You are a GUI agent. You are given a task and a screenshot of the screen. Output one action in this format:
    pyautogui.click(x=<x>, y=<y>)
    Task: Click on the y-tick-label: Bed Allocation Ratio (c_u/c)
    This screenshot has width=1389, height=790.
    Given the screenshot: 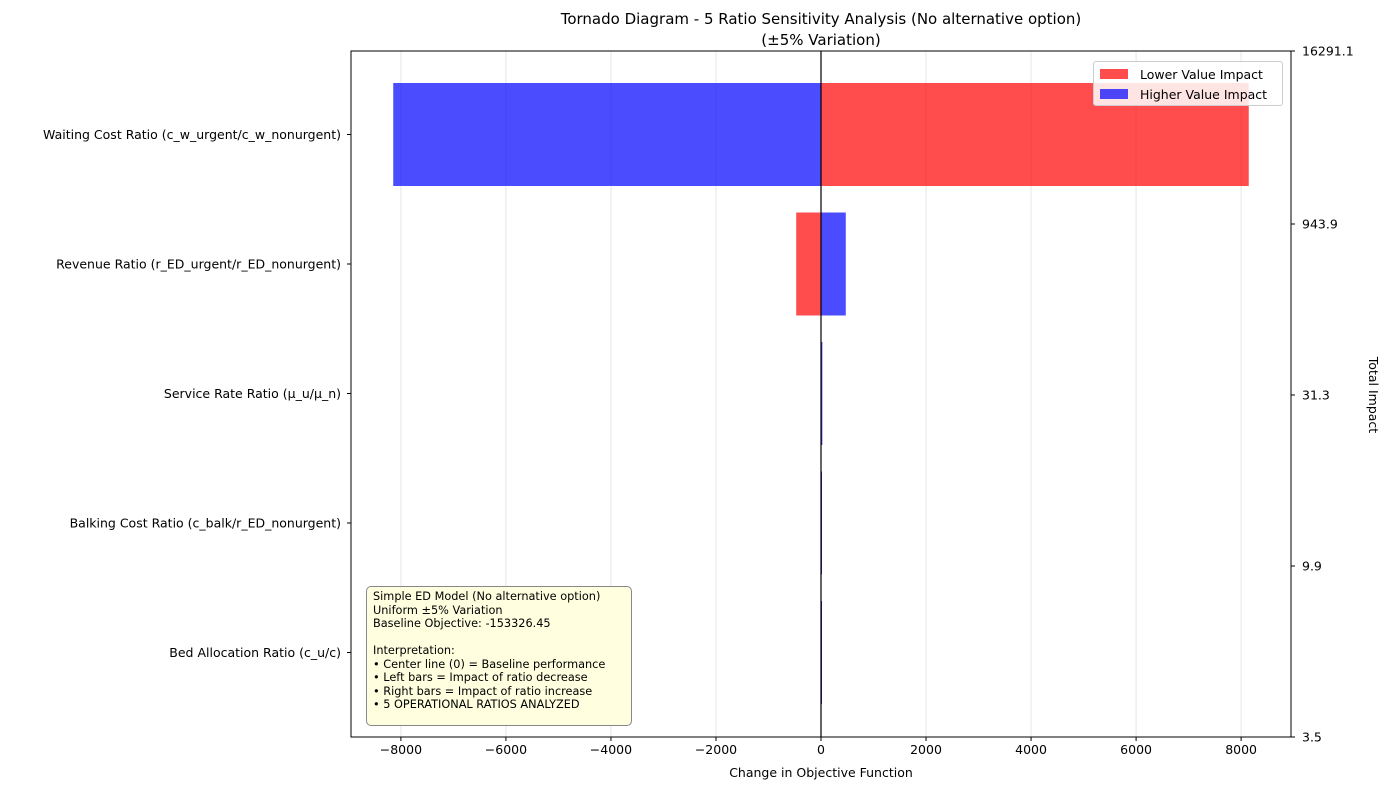 What is the action you would take?
    pyautogui.click(x=255, y=652)
    